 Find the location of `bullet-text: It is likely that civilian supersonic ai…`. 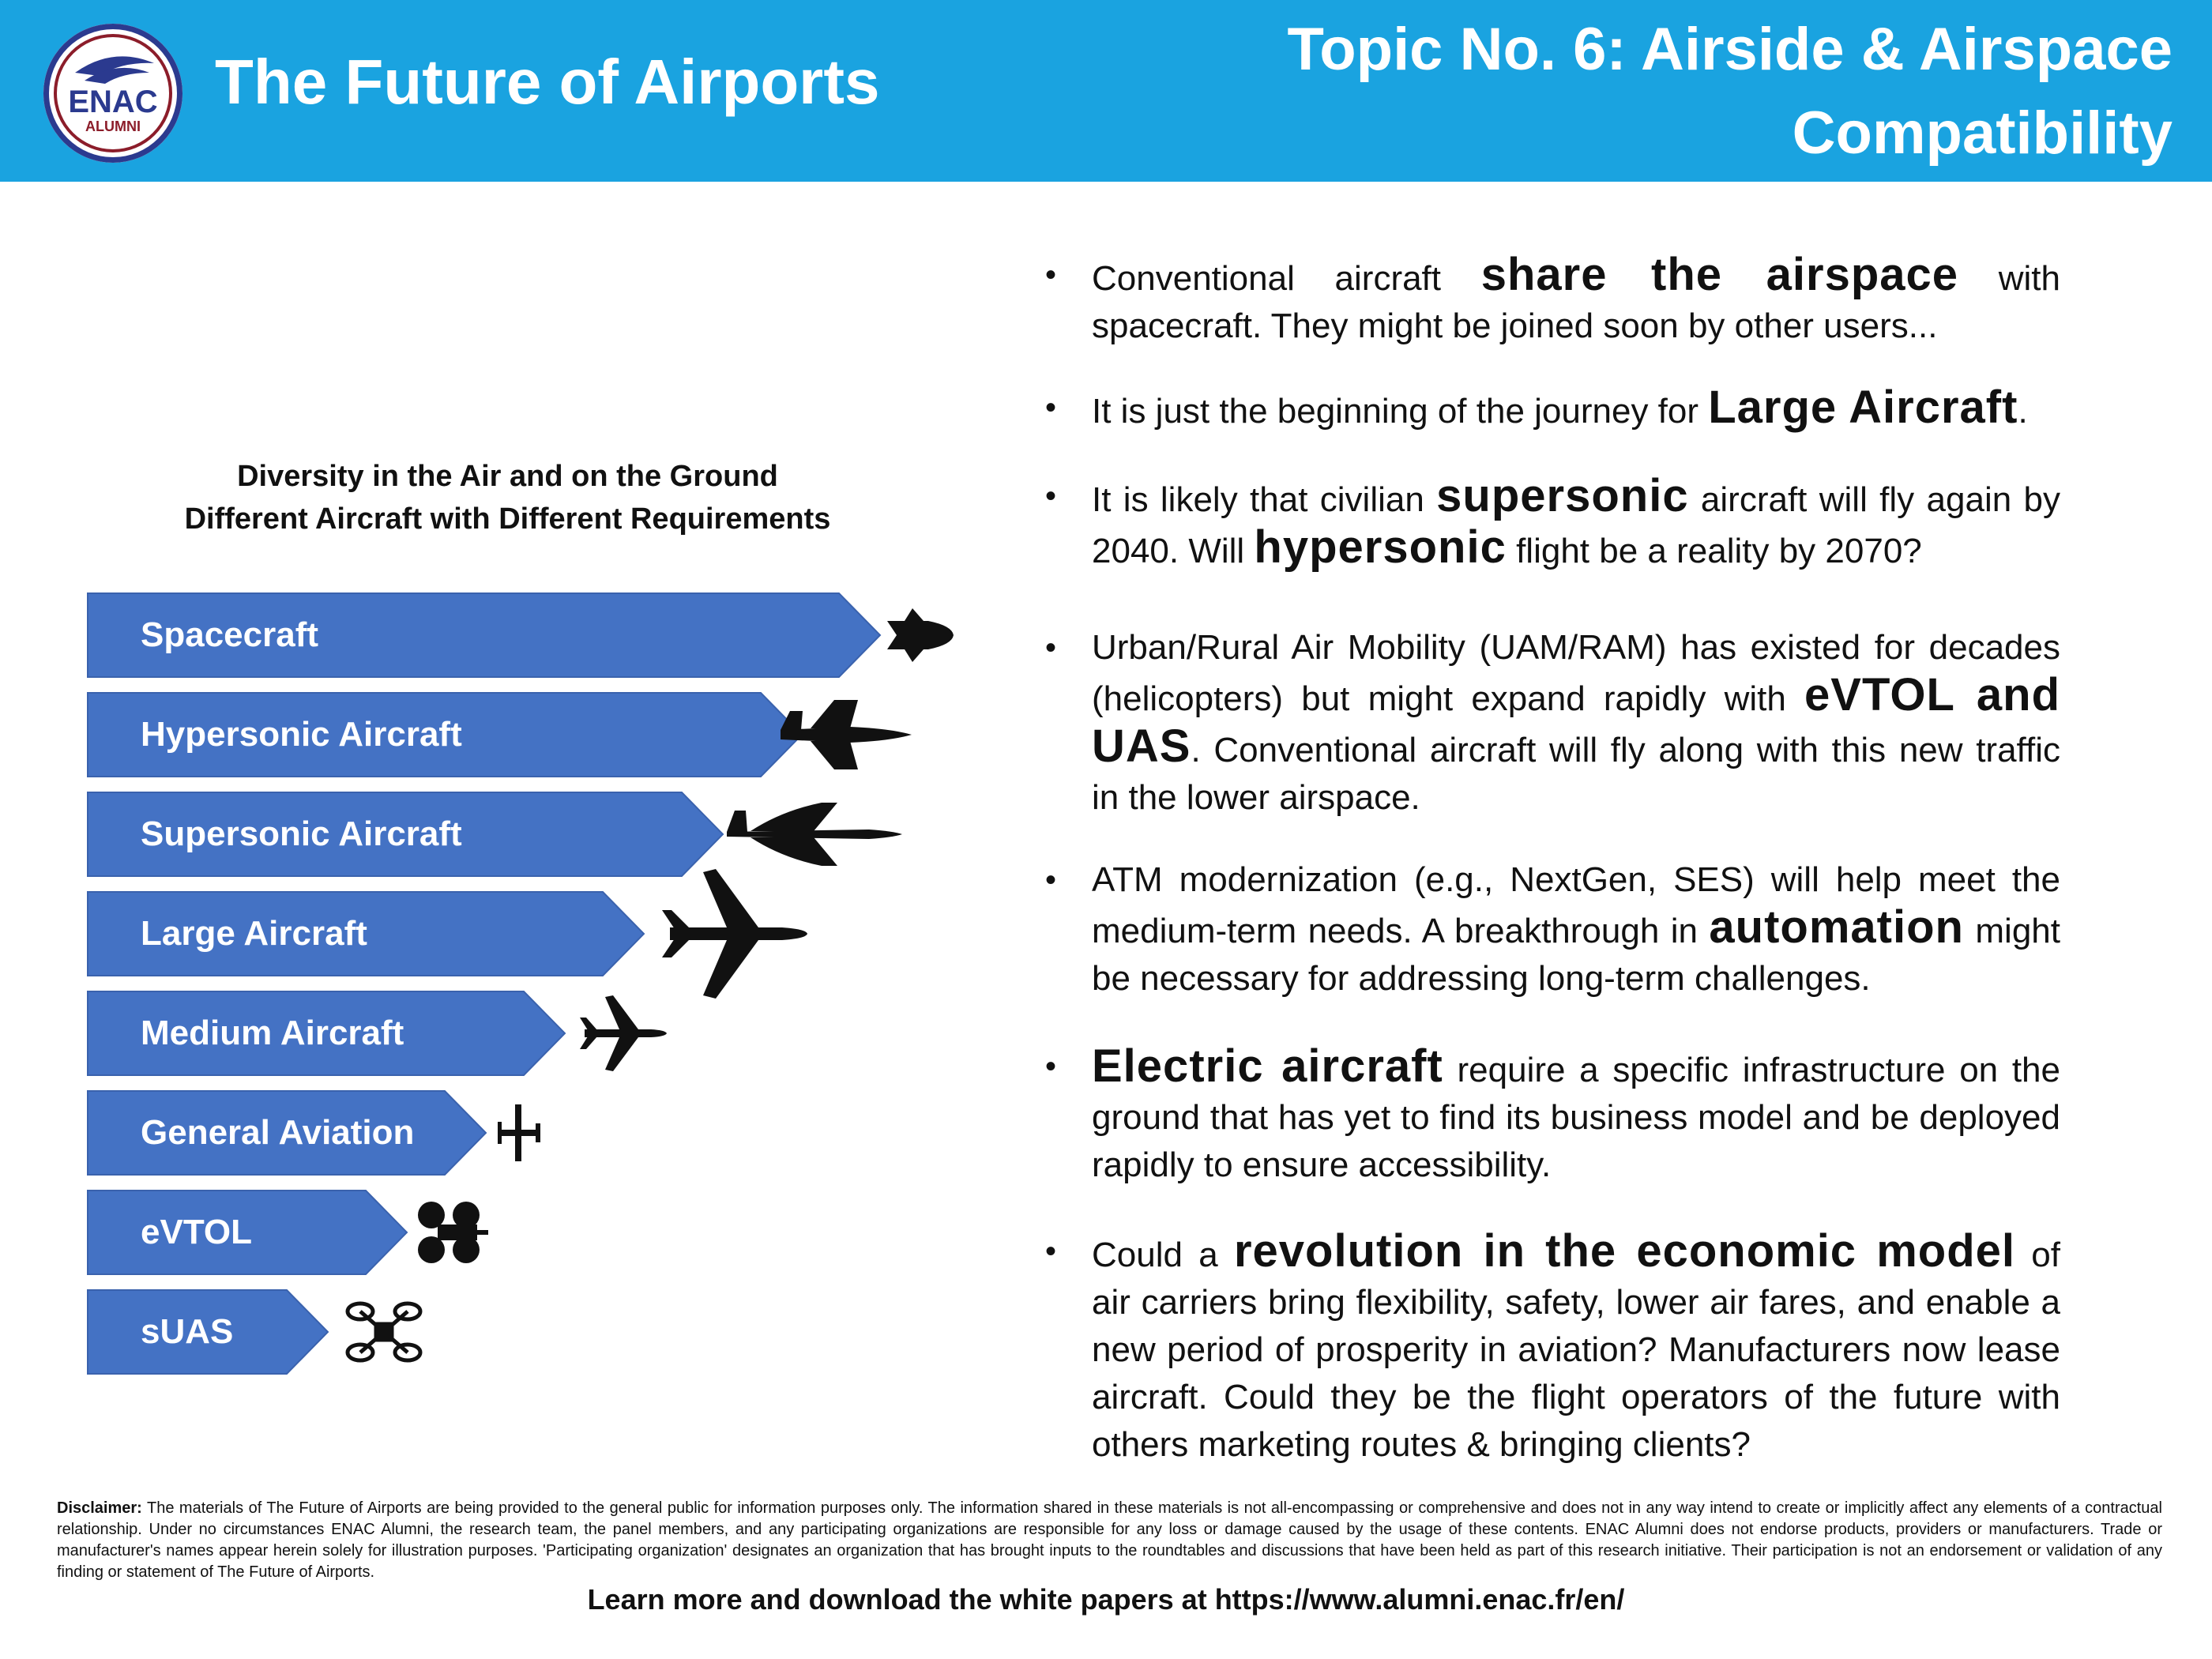

bullet-text: It is likely that civilian supersonic ai… is located at coordinates (1576, 524).